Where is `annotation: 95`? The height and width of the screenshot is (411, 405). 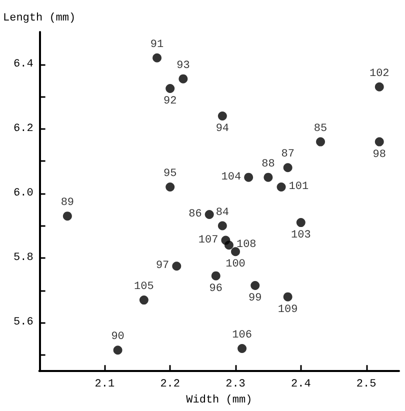
annotation: 95 is located at coordinates (170, 174).